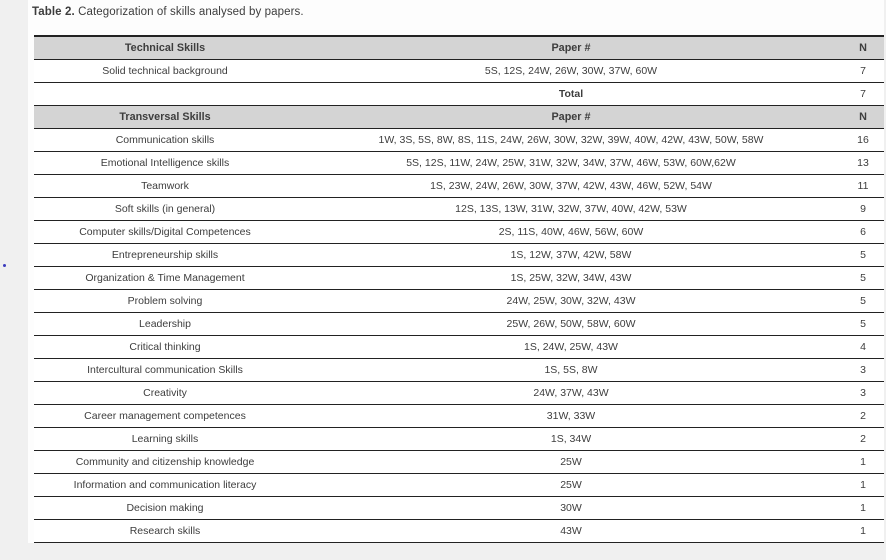  What do you see at coordinates (571, 323) in the screenshot?
I see `papers-cell: 25W, 26W, 50W, 58W, 60W` at bounding box center [571, 323].